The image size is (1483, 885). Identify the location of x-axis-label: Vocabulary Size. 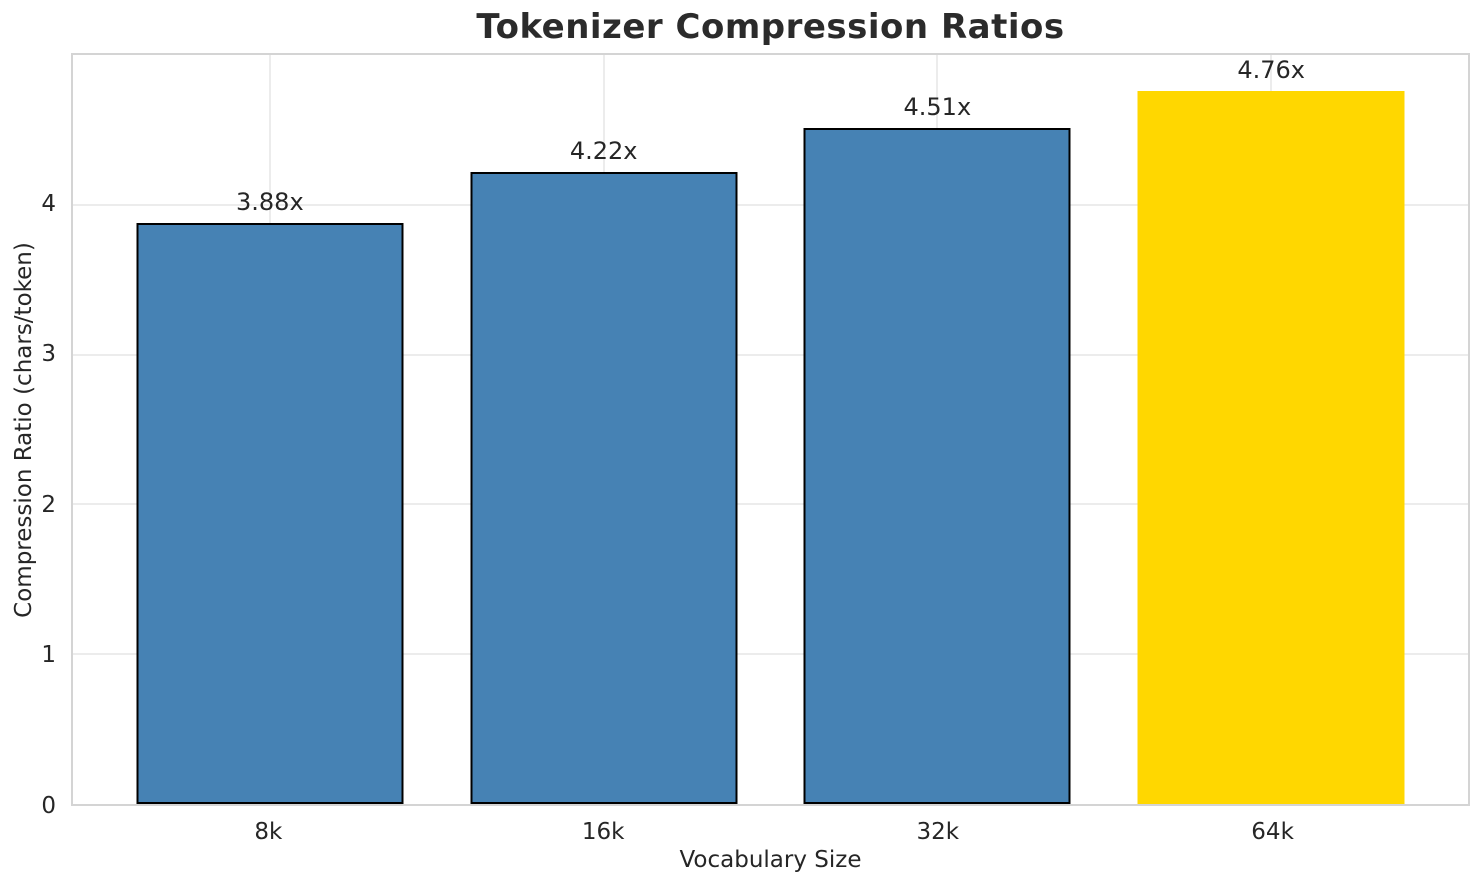
(770, 860).